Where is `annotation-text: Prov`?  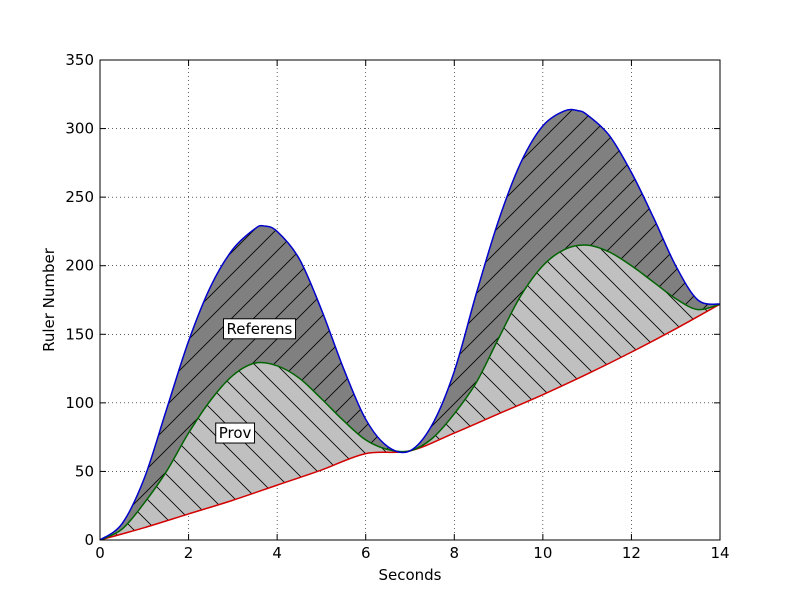 annotation-text: Prov is located at coordinates (235, 433).